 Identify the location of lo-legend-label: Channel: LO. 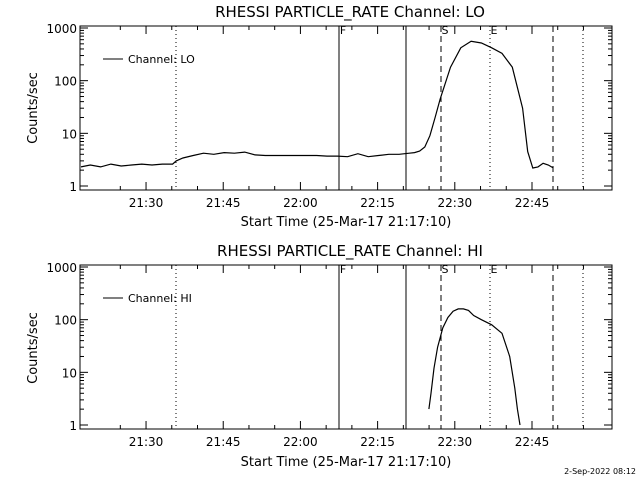
(161, 59).